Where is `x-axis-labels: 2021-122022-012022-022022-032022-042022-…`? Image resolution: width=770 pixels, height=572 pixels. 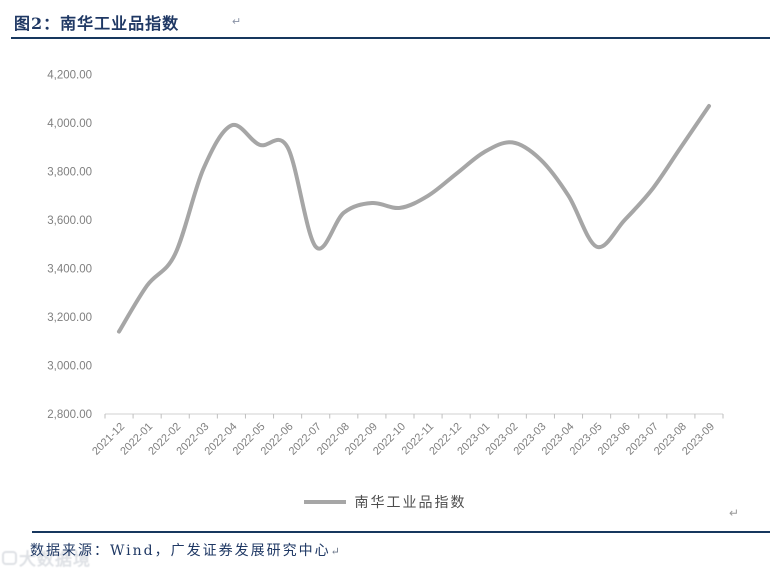
x-axis-labels: 2021-122022-012022-022022-032022-042022-… is located at coordinates (403, 439).